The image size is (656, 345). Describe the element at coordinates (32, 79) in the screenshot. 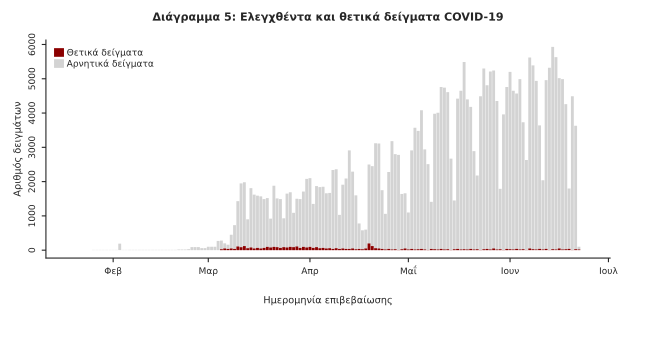

I see `y-tick-label: 5000` at that location.